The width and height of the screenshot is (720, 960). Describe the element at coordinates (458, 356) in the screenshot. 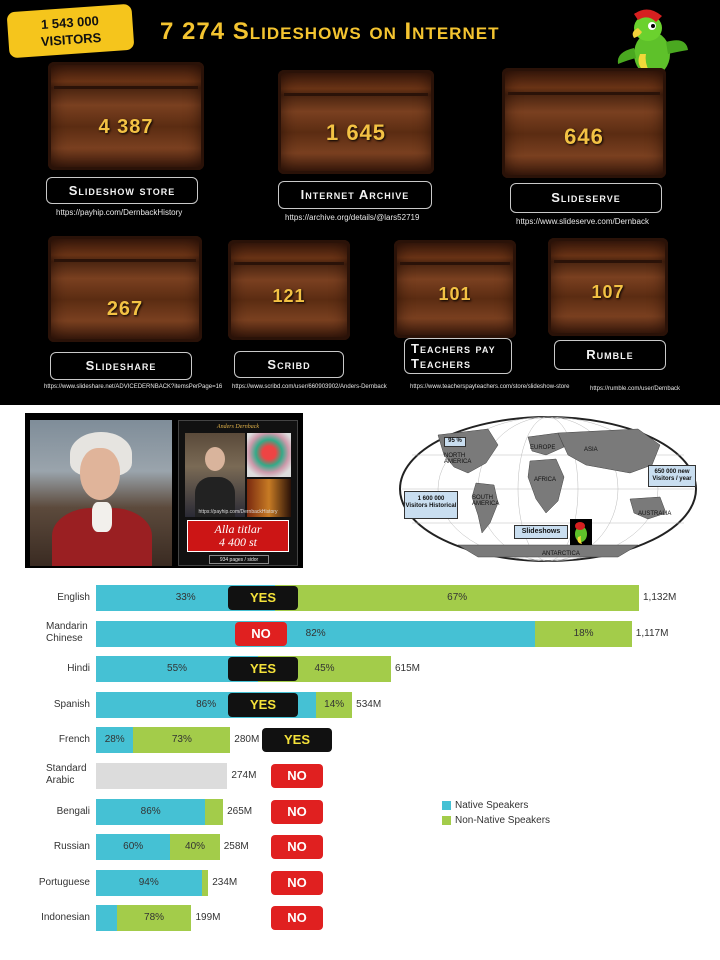

I see `site-button-teachers-pay-teachers: Teachers pay Teachers` at that location.